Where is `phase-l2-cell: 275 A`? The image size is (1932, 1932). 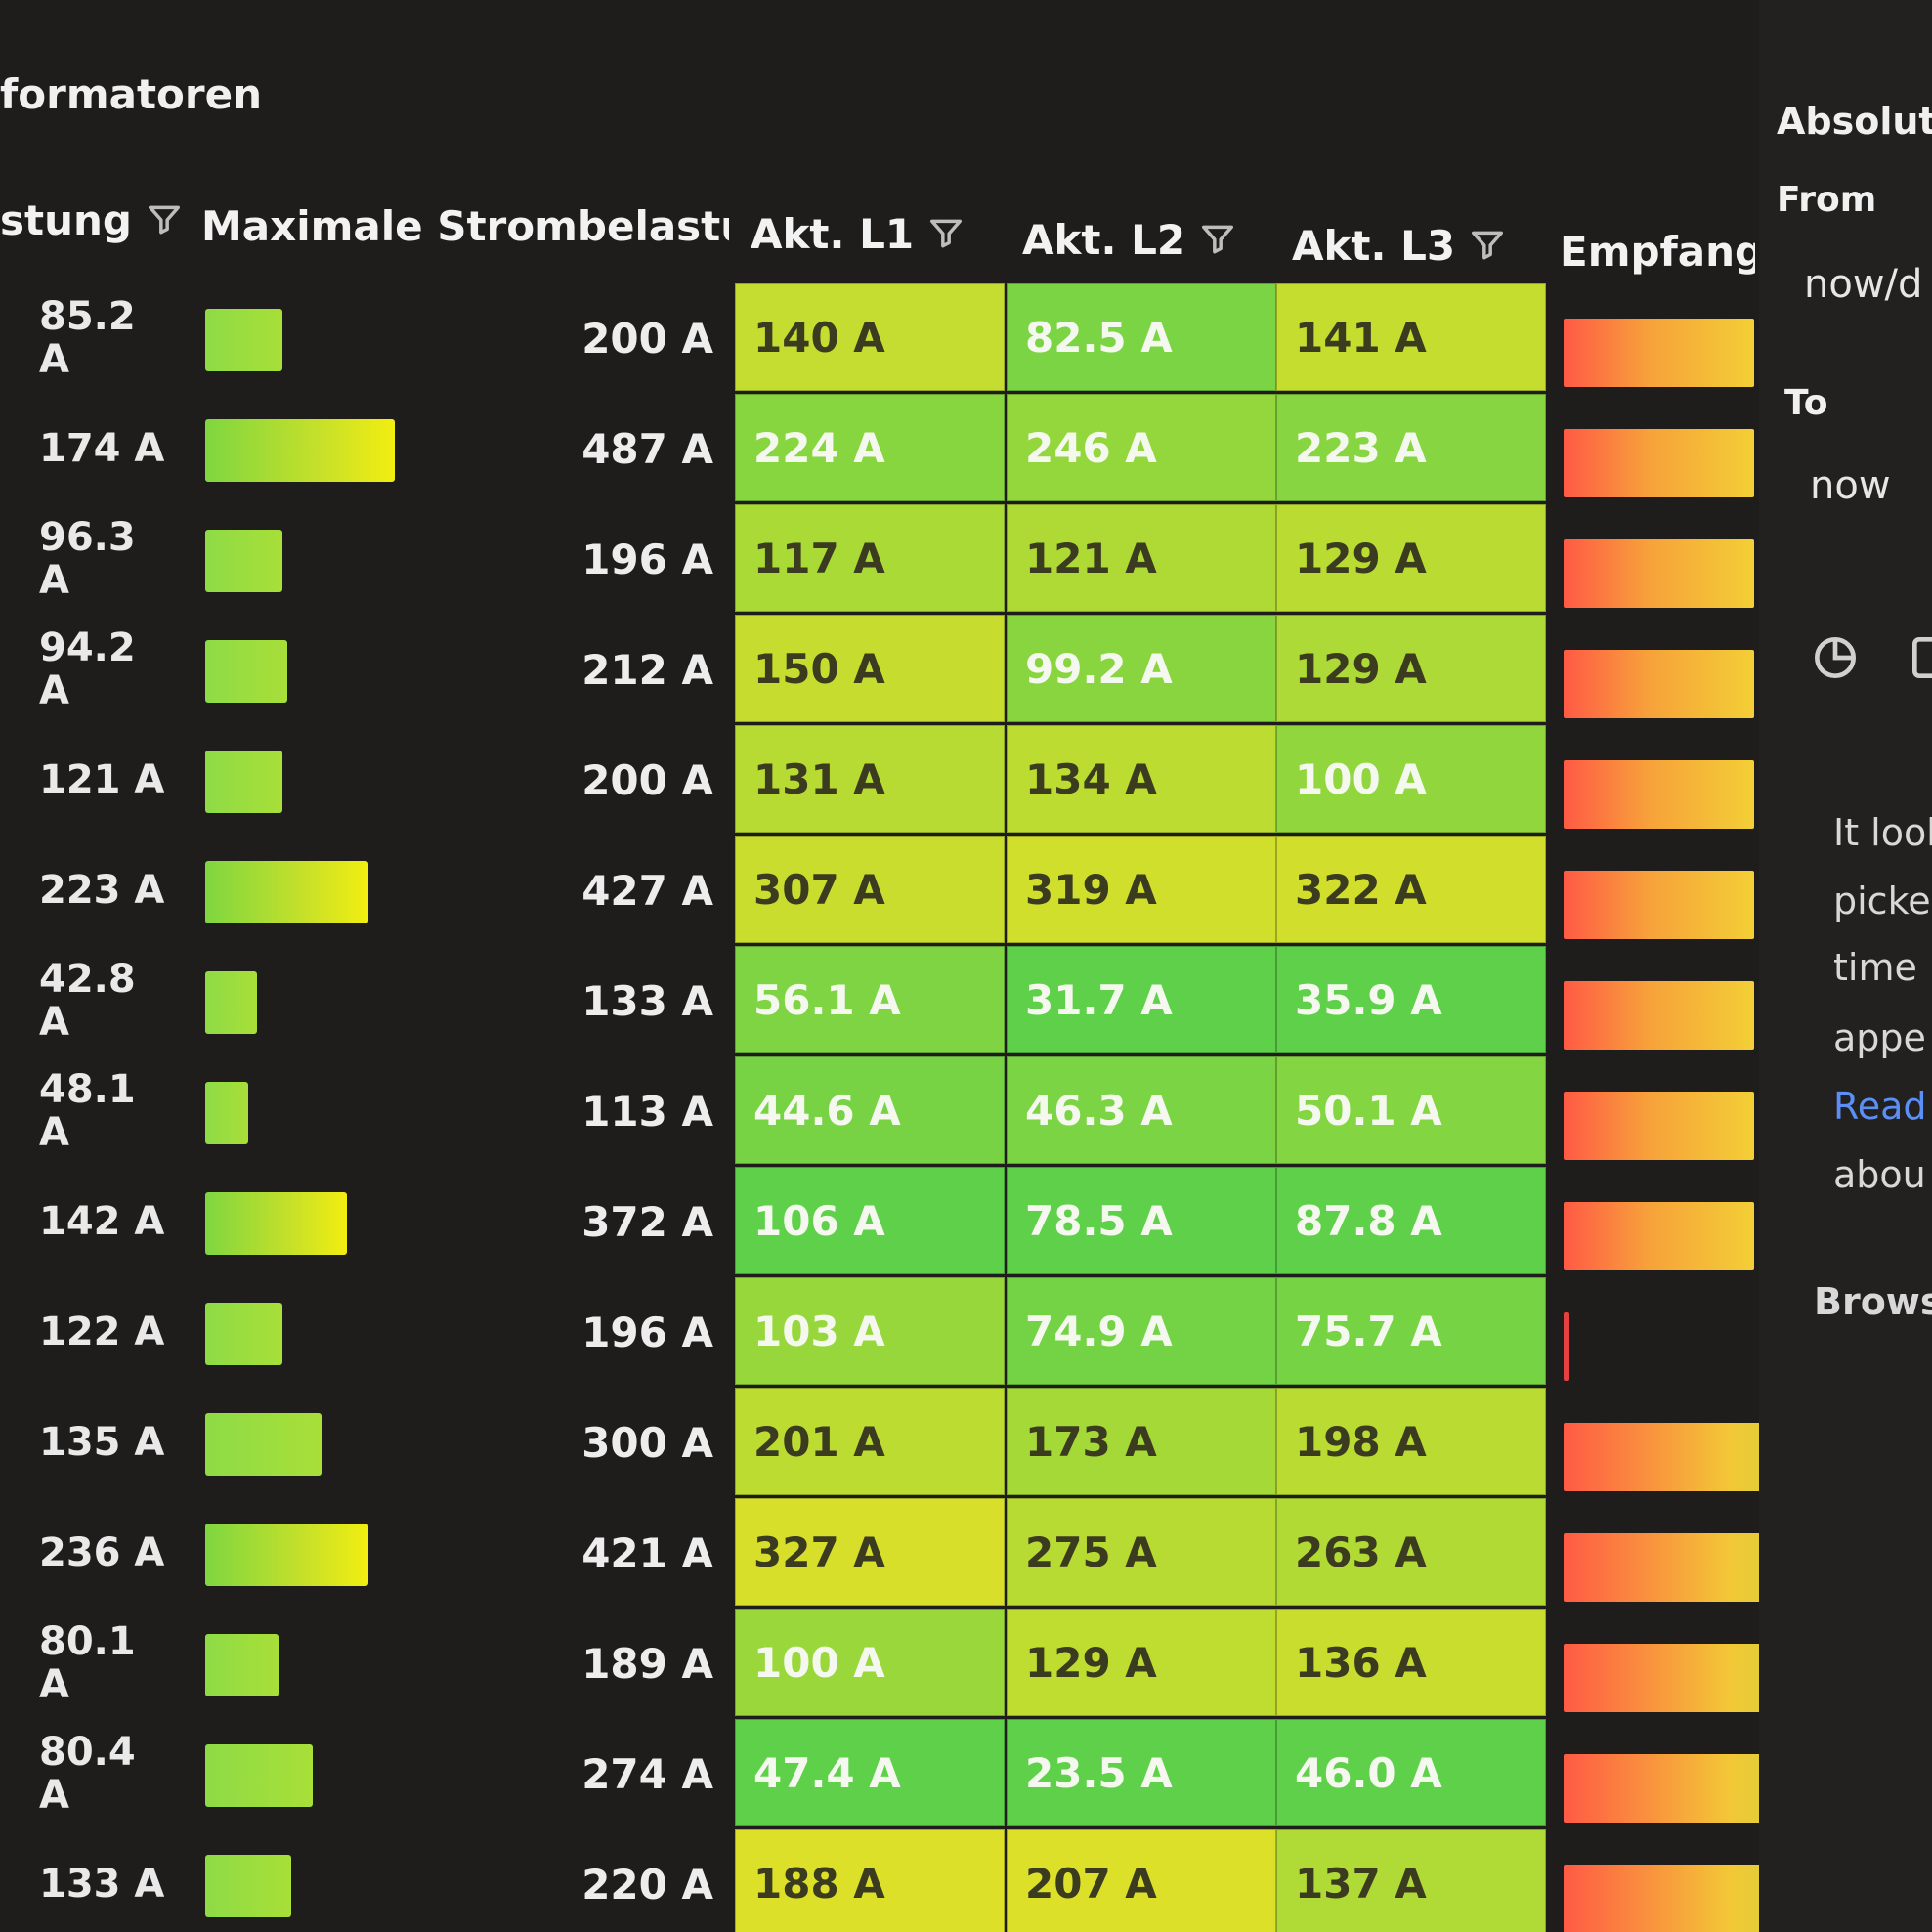
phase-l2-cell: 275 A is located at coordinates (1141, 1552).